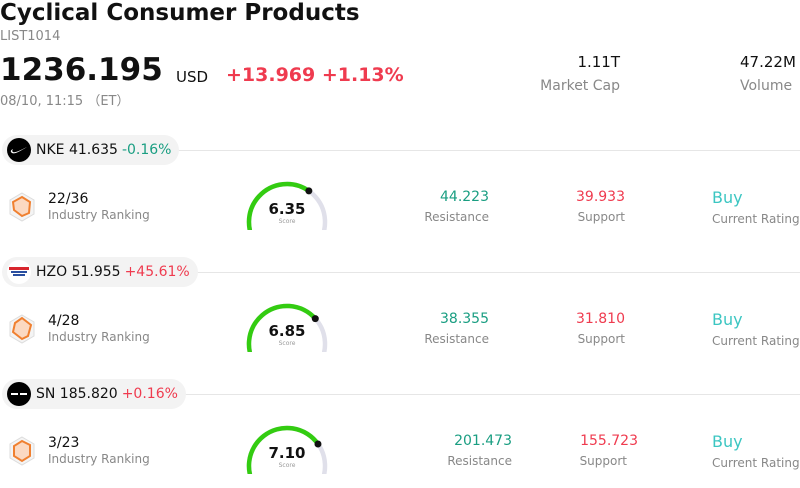 This screenshot has height=488, width=800. Describe the element at coordinates (180, 13) in the screenshot. I see `page-title: Cyclical Consumer Products` at that location.